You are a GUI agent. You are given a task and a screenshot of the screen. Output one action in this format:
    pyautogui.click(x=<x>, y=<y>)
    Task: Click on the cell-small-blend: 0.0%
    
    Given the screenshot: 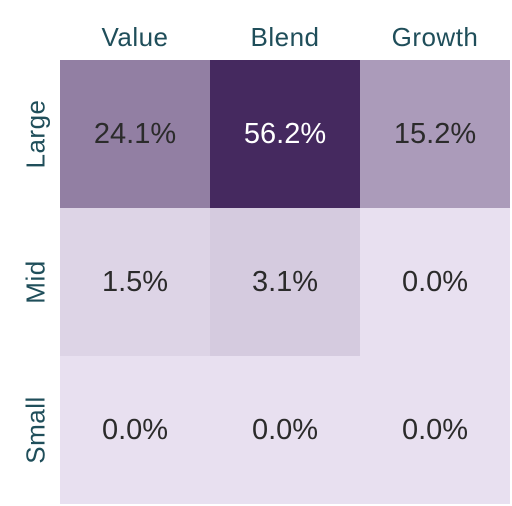 What is the action you would take?
    pyautogui.click(x=285, y=430)
    